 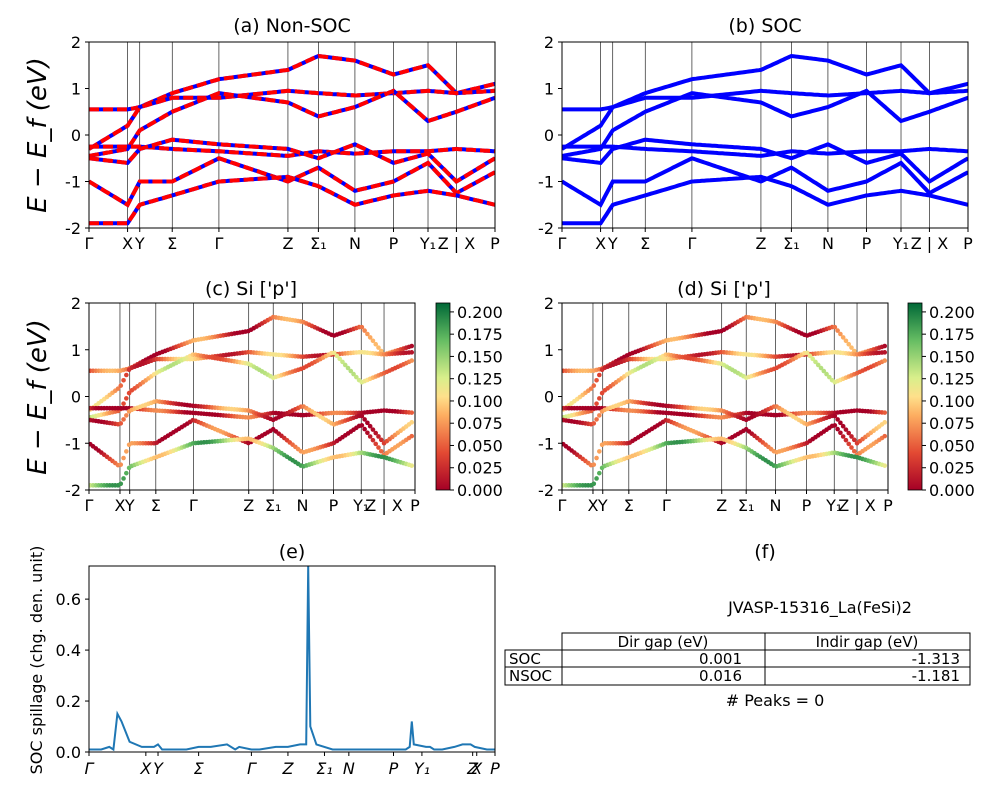 What do you see at coordinates (764, 26) in the screenshot?
I see `panel-b-title: (b) SOC` at bounding box center [764, 26].